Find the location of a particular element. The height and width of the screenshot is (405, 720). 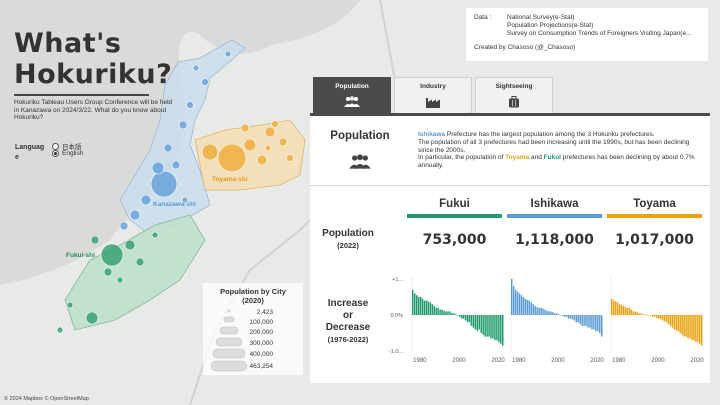

tab-industry-label: Industry is located at coordinates (433, 86).